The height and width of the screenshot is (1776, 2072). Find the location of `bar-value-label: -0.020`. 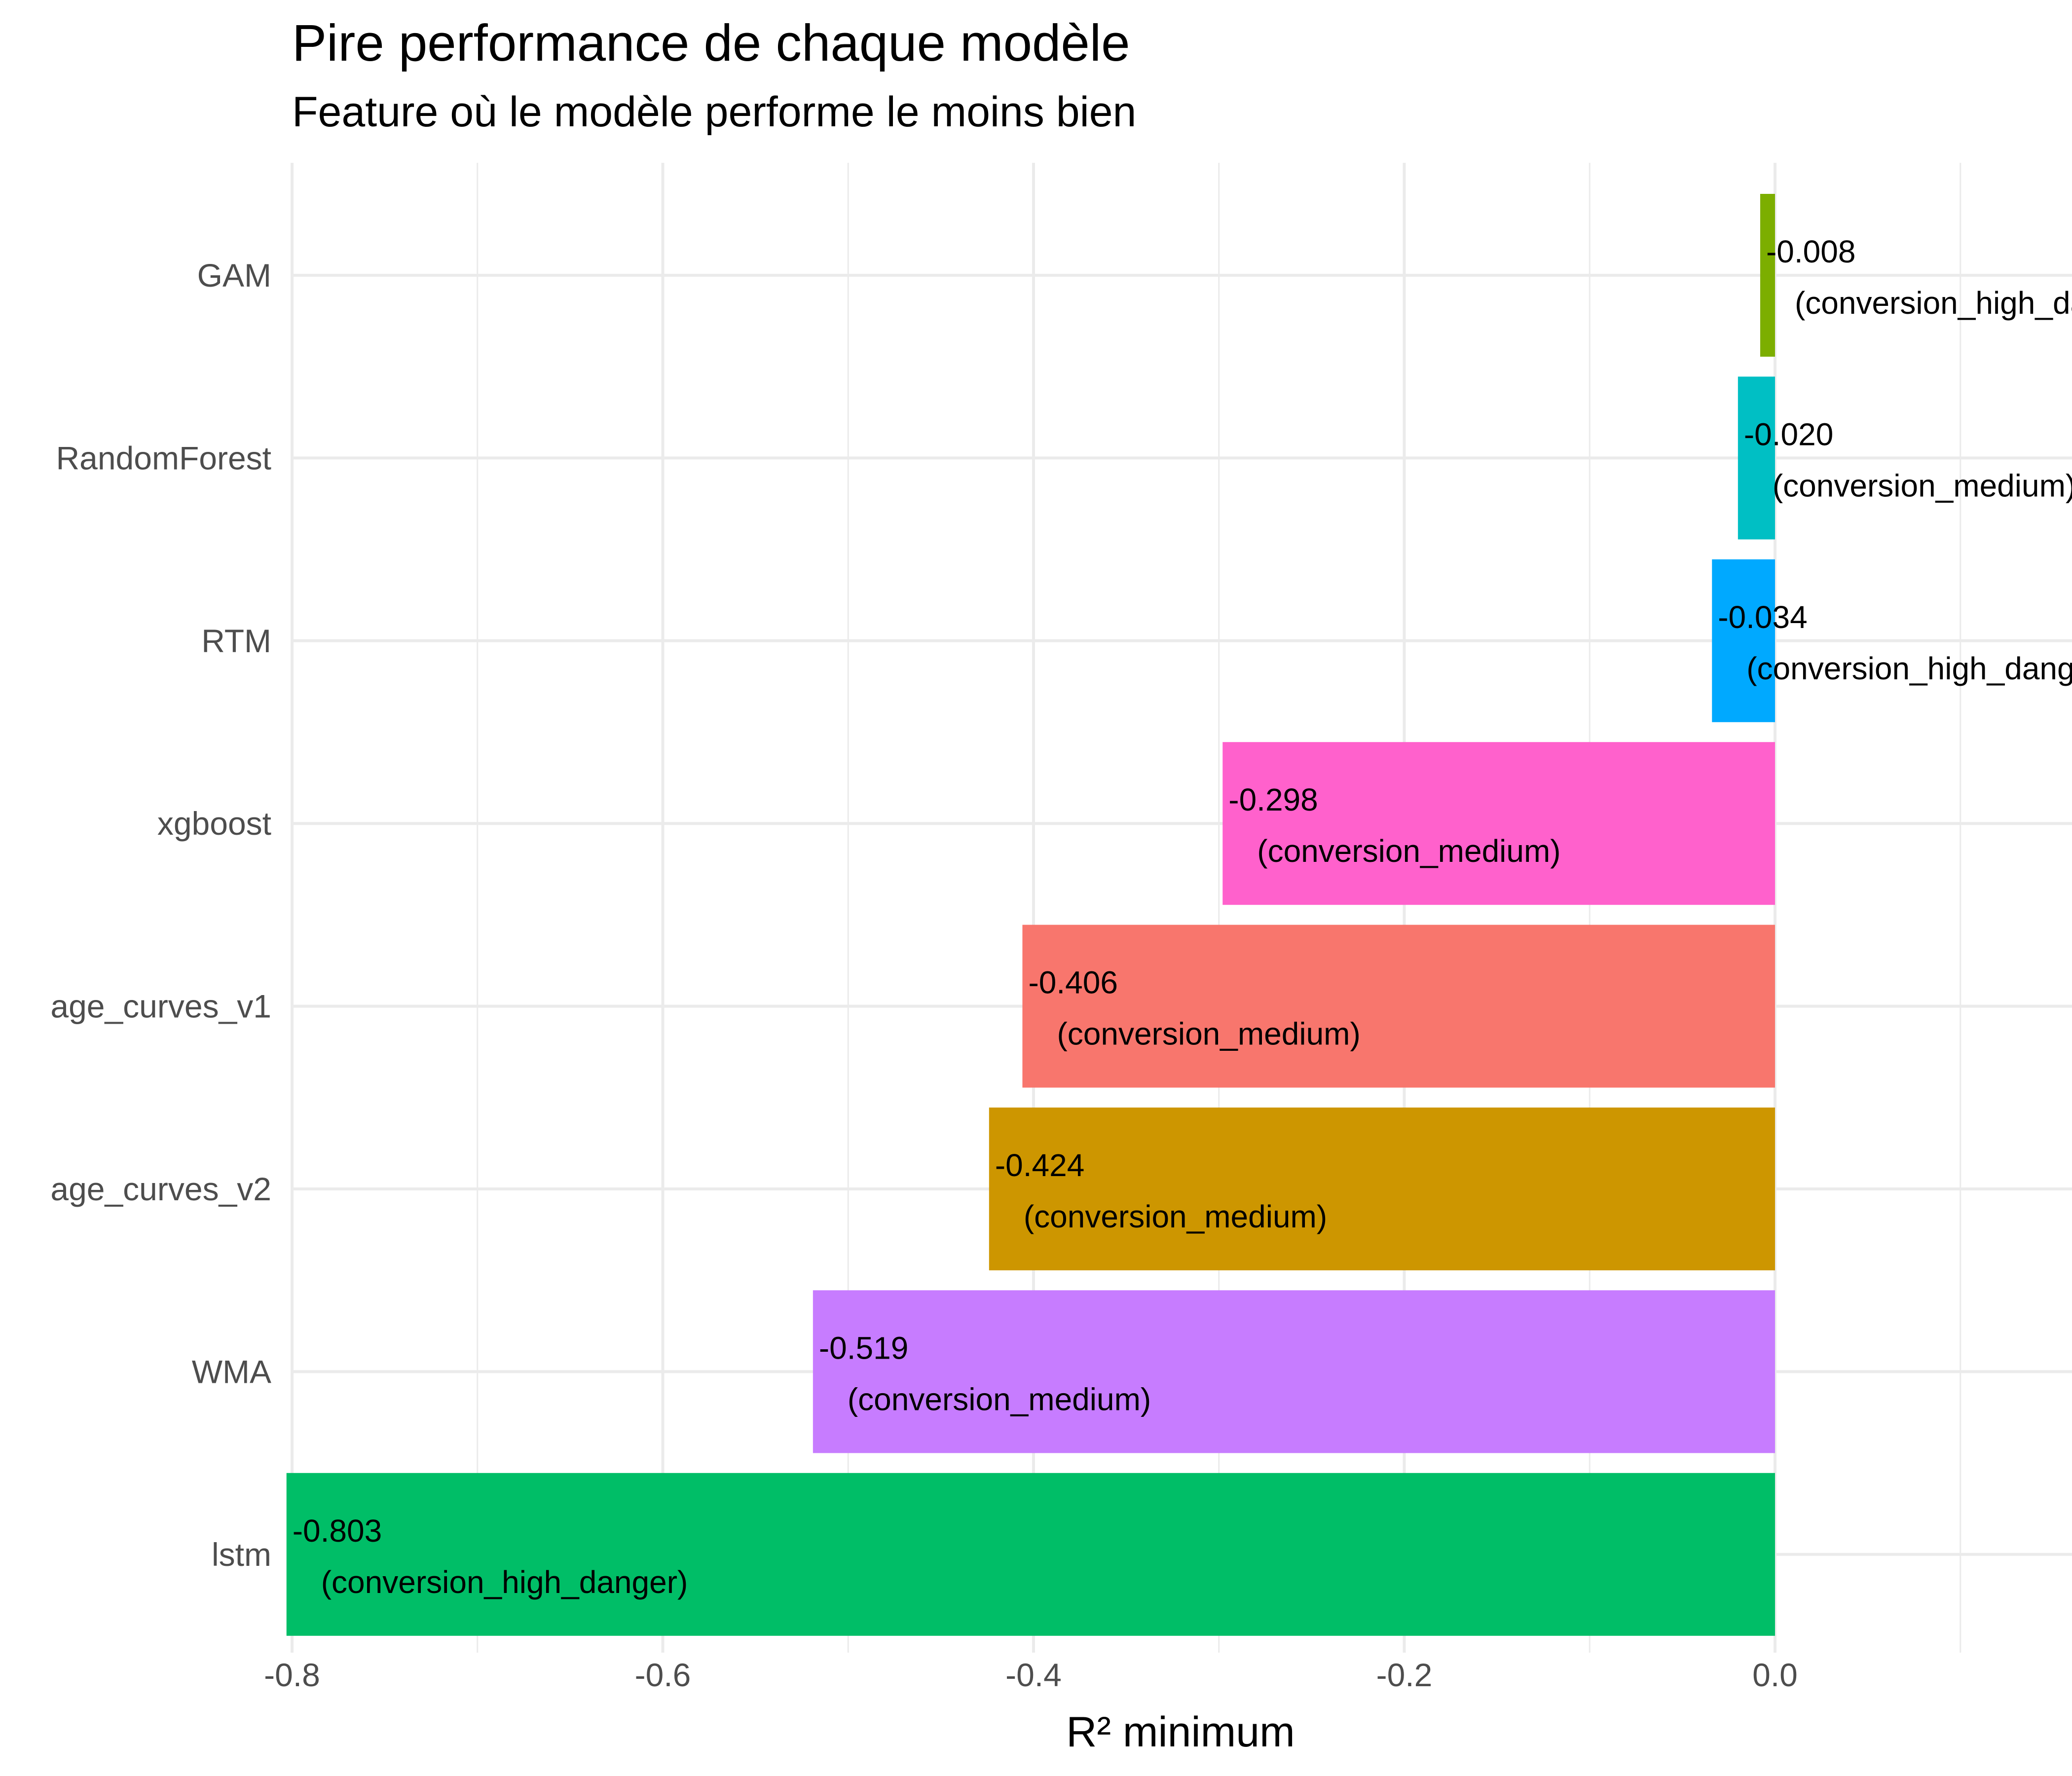

bar-value-label: -0.020 is located at coordinates (1788, 434).